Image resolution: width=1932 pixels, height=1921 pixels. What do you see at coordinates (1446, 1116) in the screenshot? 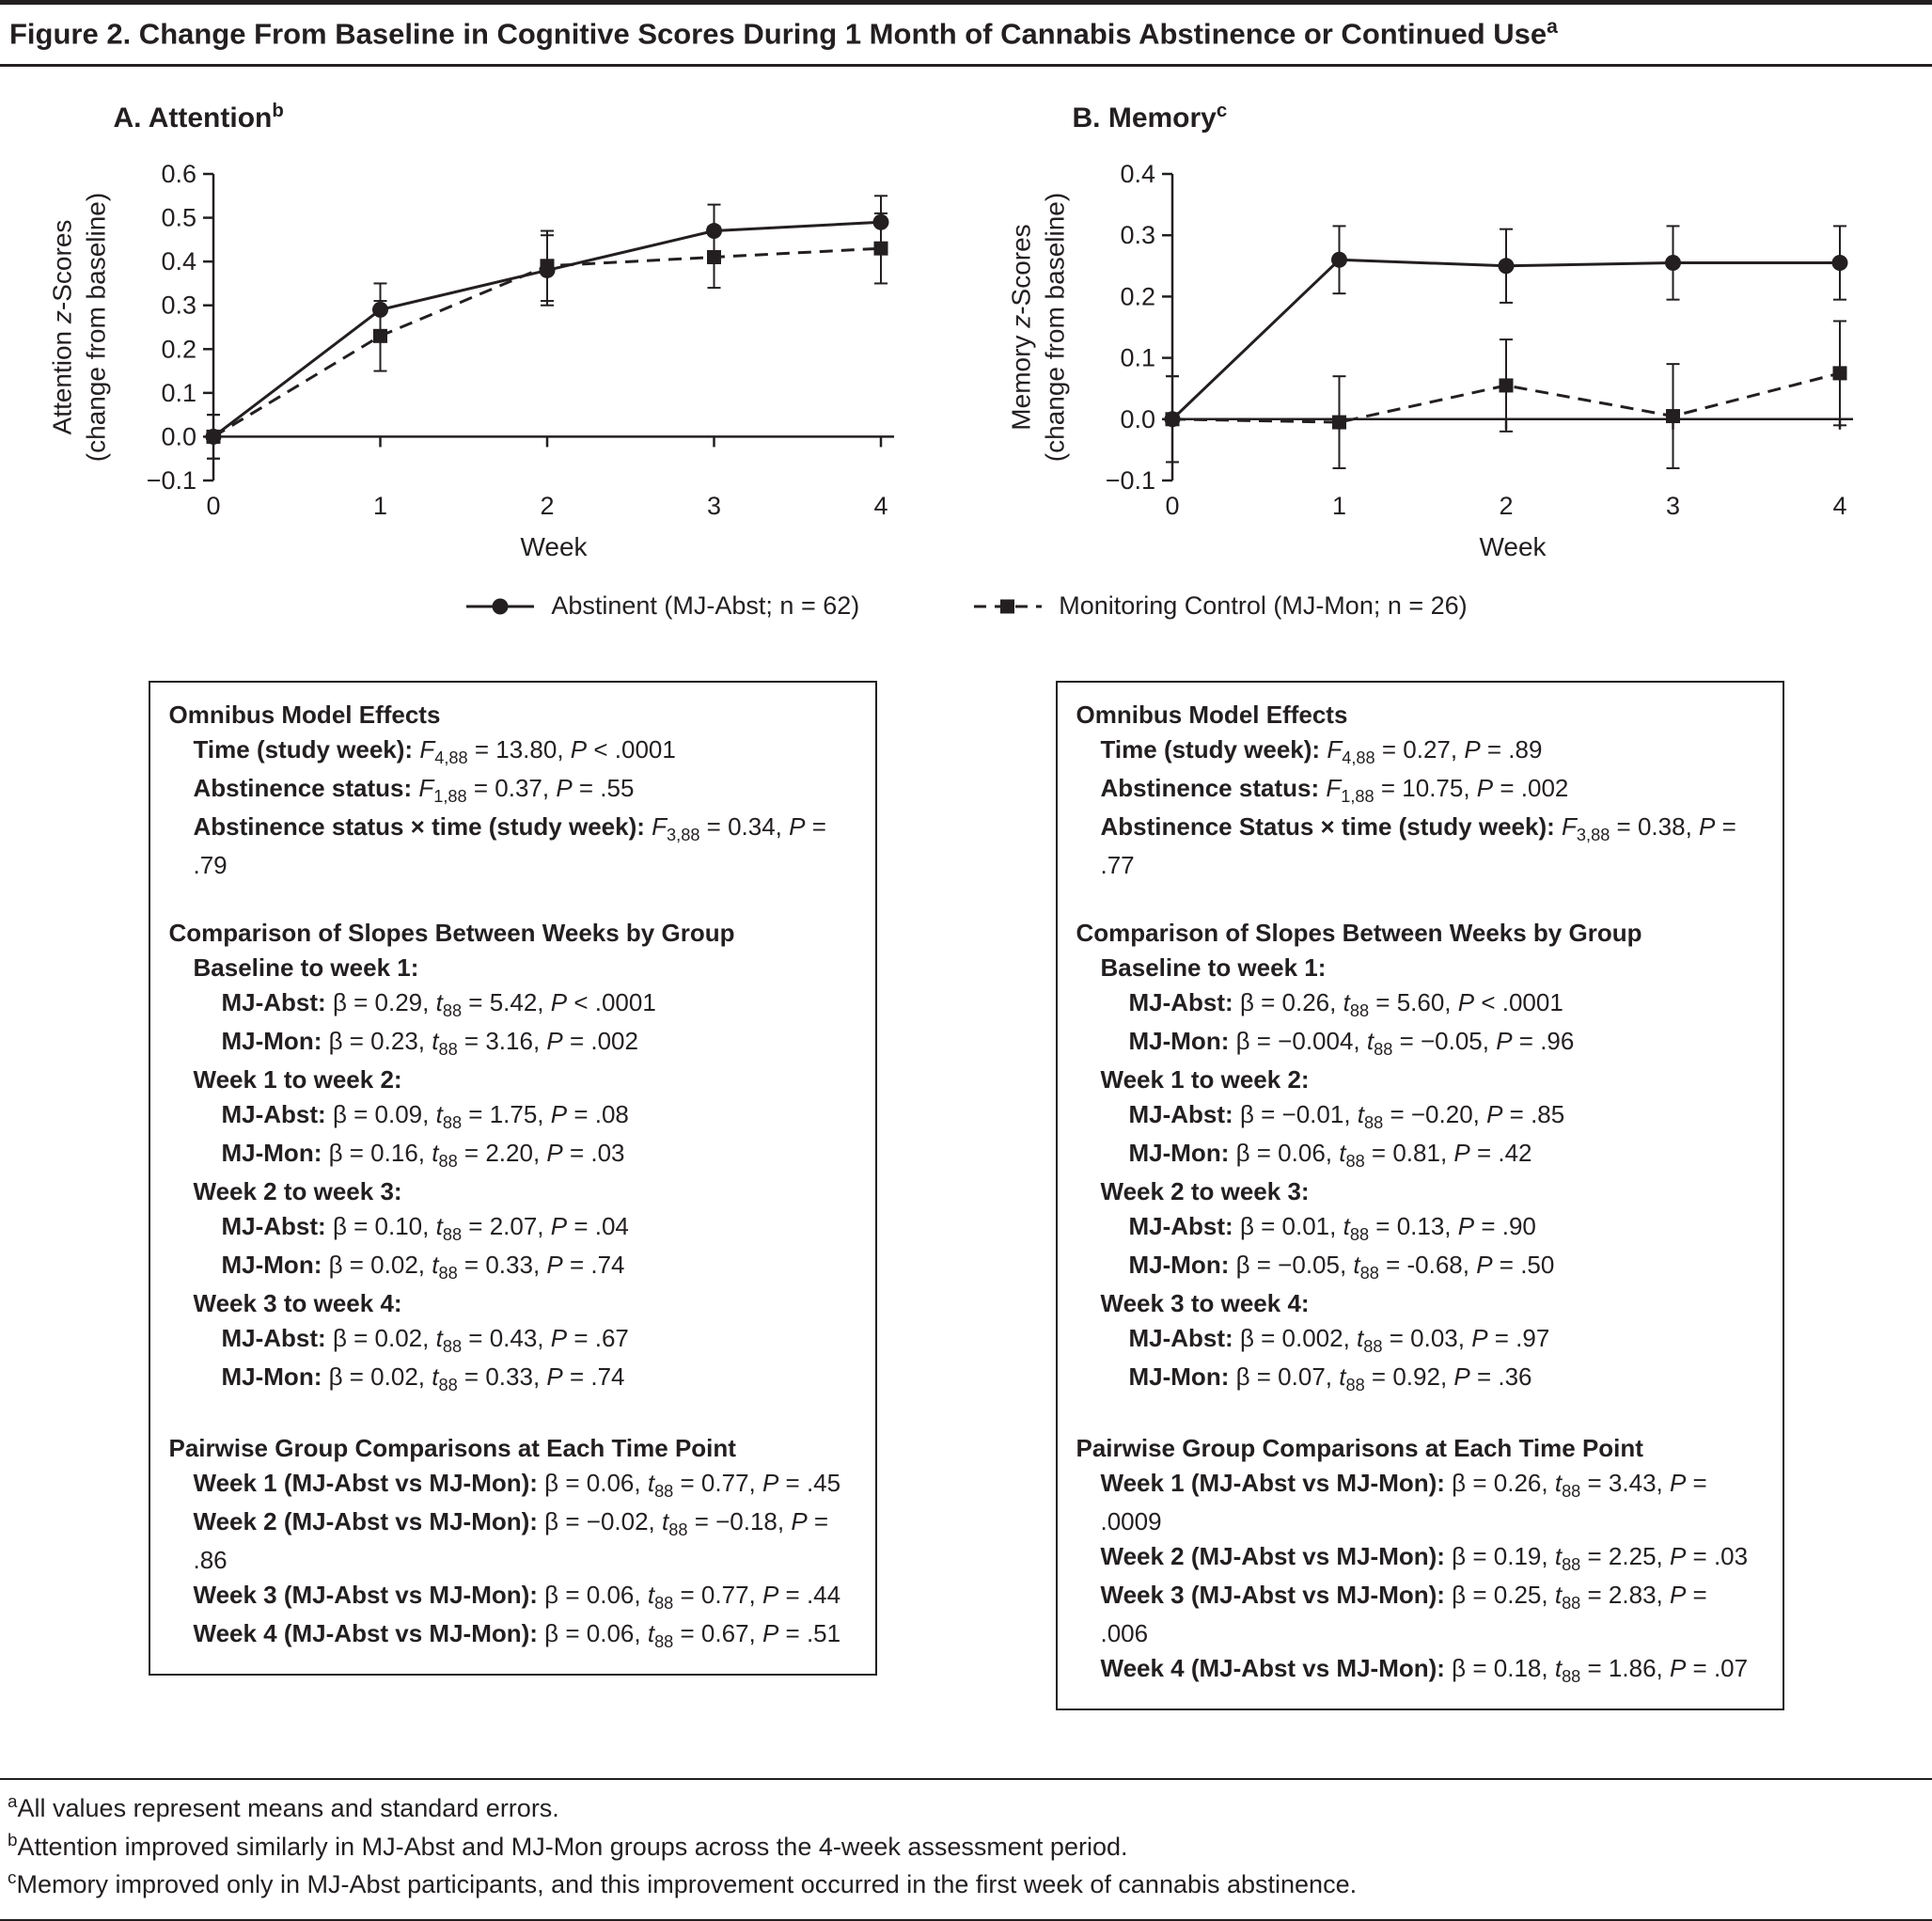
I see `stat-line: MJ-Abst: β = −0.01, t88 = −0.20, P = .85` at bounding box center [1446, 1116].